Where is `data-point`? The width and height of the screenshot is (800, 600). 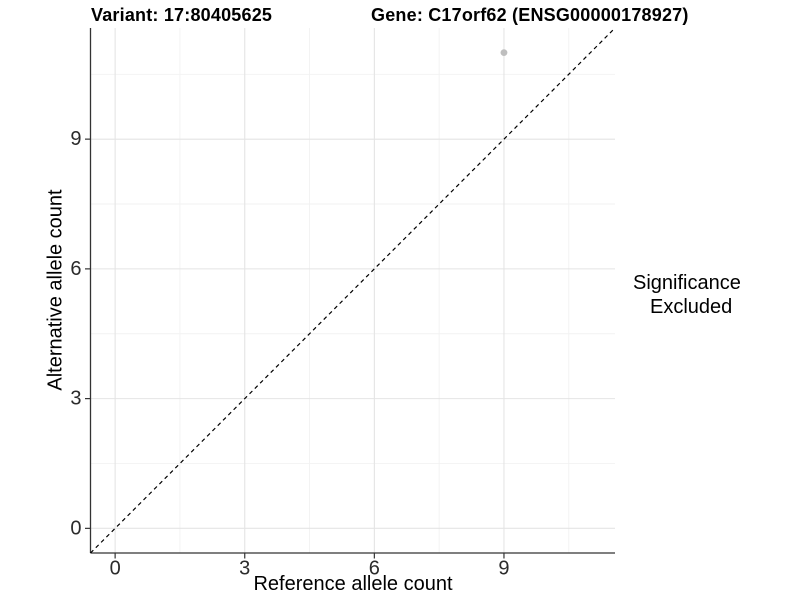 data-point is located at coordinates (504, 53).